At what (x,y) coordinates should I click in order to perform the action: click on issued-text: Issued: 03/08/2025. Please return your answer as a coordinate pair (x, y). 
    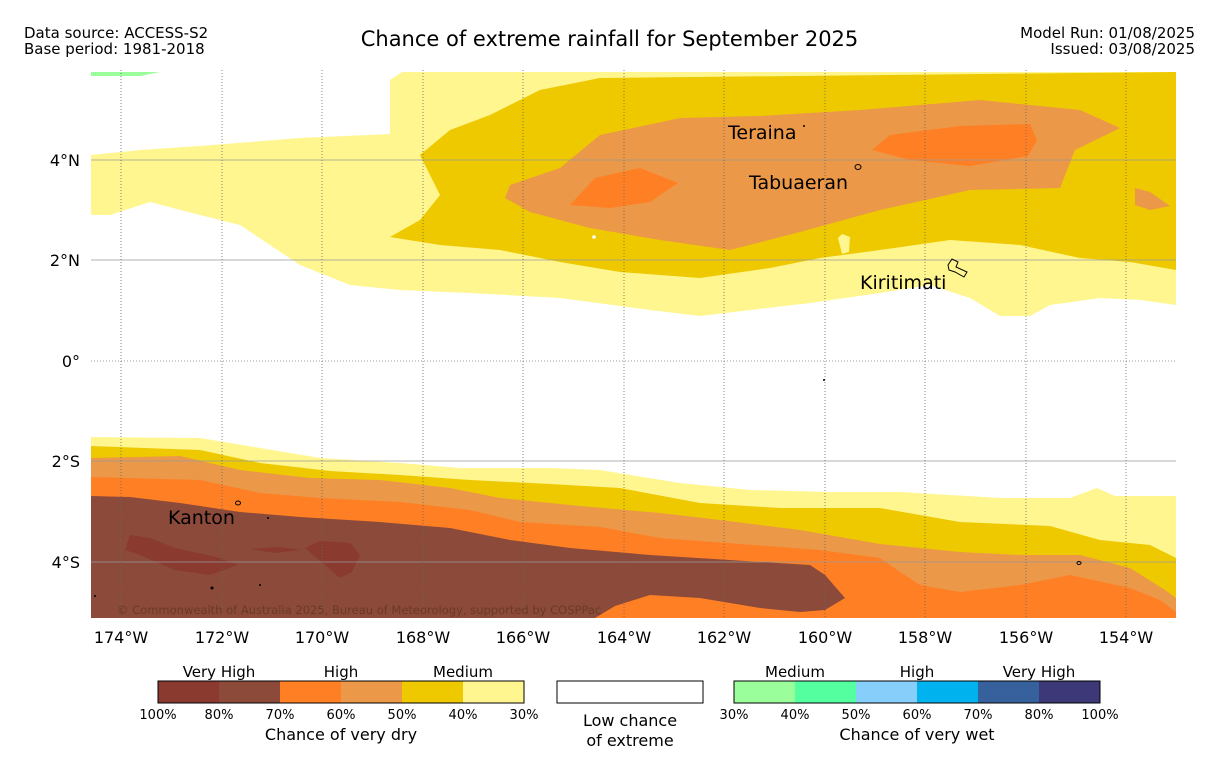
    Looking at the image, I should click on (1122, 49).